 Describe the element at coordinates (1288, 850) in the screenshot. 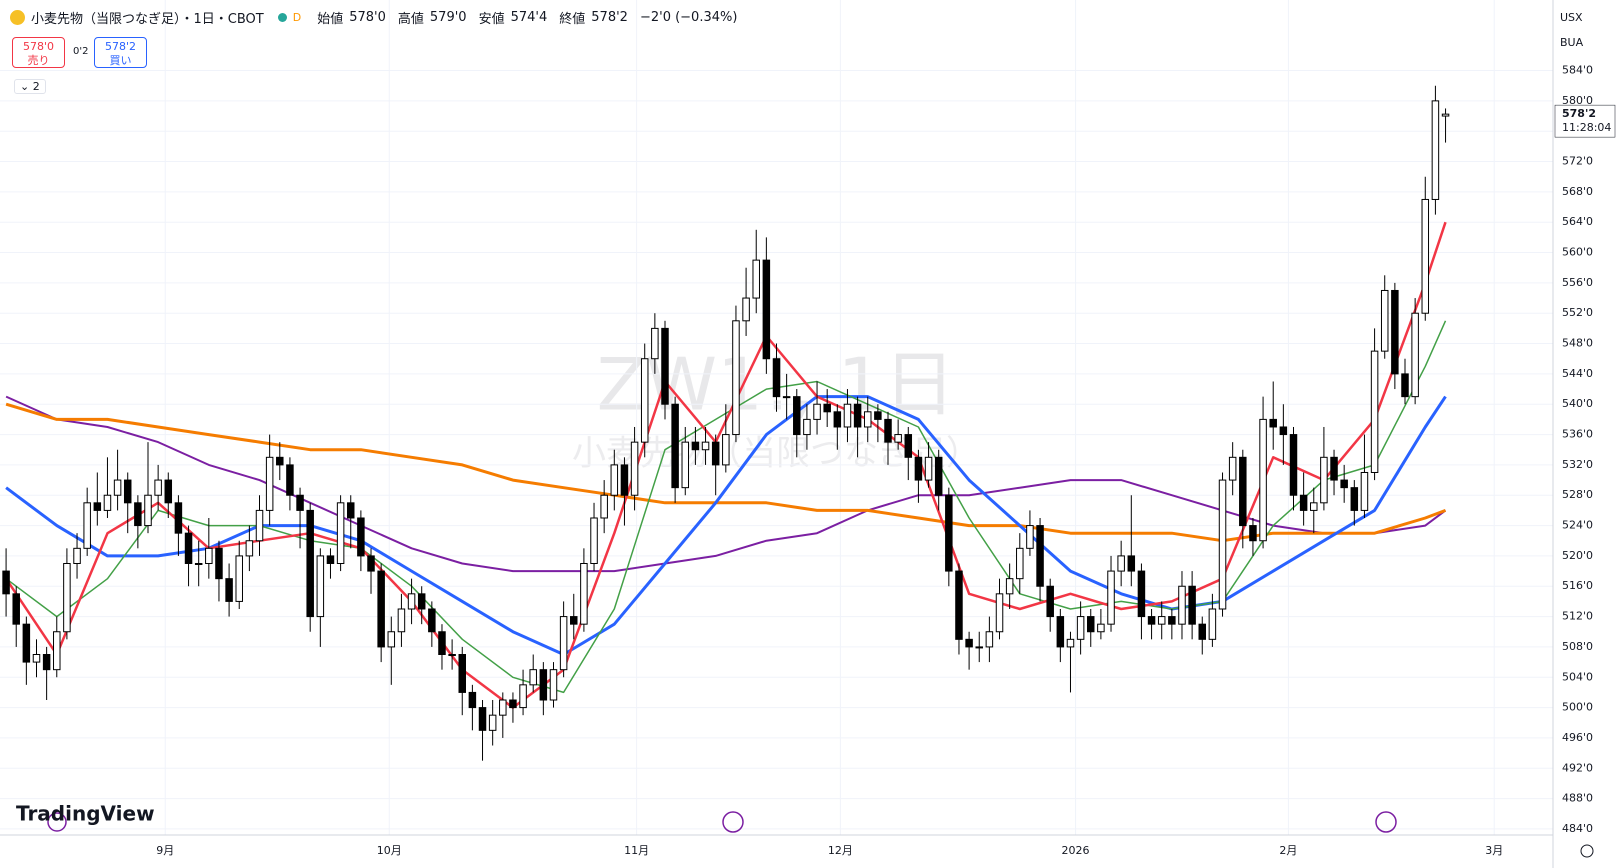

I see `x-tick-label: 2月` at that location.